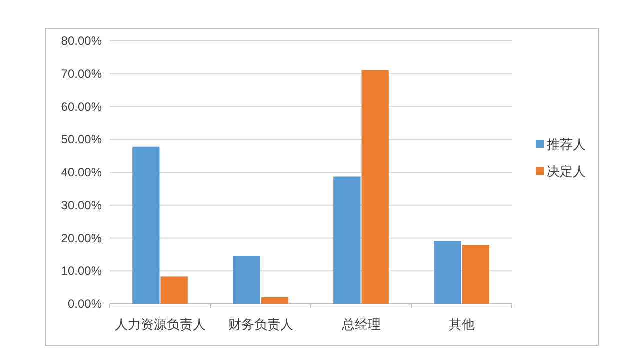 The image size is (629, 353). What do you see at coordinates (261, 324) in the screenshot?
I see `x-tick-label: 财务负责人` at bounding box center [261, 324].